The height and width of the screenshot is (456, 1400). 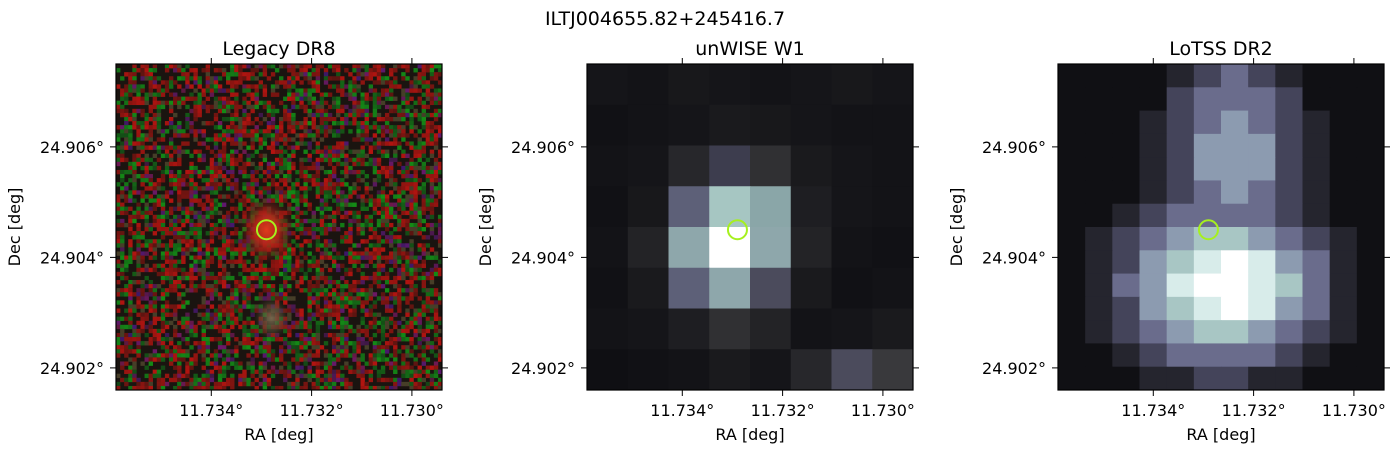 I want to click on optical-source, so click(x=266, y=229).